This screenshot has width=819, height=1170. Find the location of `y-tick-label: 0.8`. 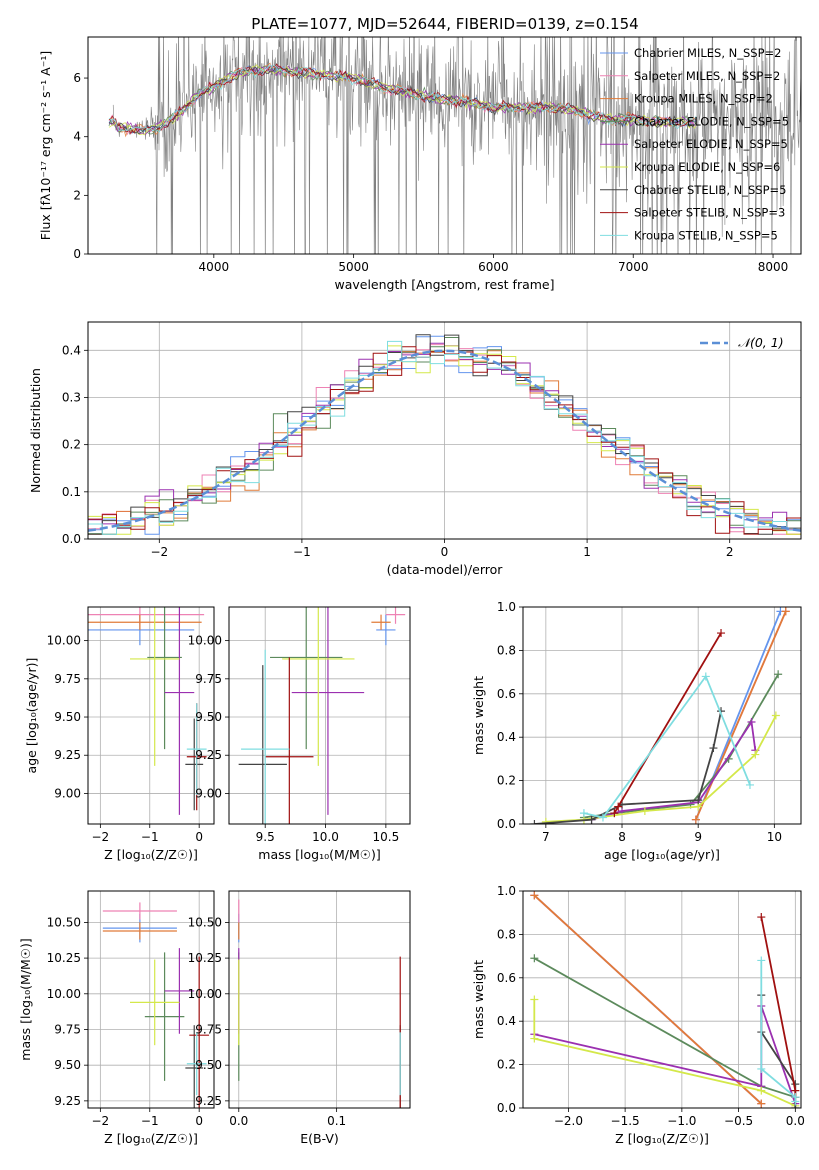

y-tick-label: 0.8 is located at coordinates (506, 650).